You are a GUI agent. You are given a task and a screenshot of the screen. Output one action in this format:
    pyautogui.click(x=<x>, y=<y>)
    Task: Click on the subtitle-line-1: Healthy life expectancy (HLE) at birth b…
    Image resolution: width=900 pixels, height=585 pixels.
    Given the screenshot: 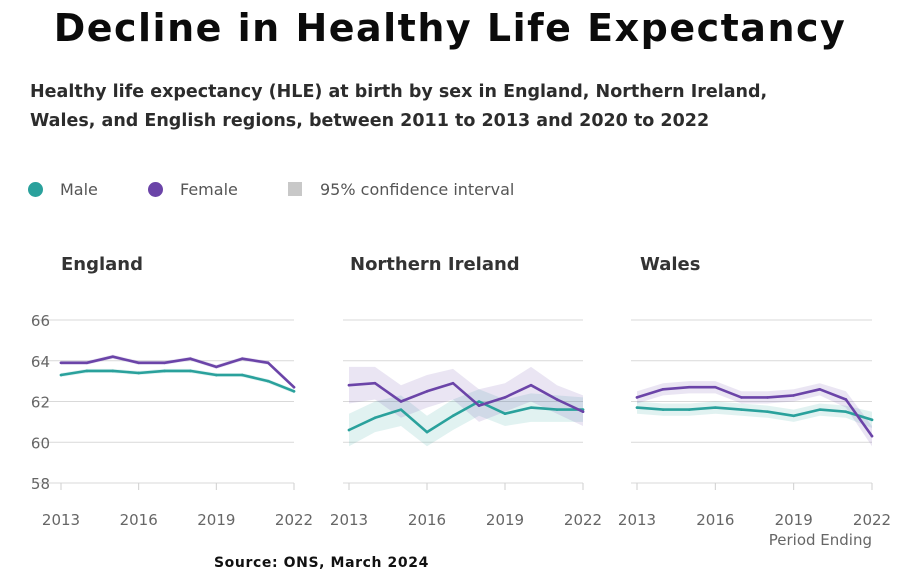 What is the action you would take?
    pyautogui.click(x=399, y=92)
    